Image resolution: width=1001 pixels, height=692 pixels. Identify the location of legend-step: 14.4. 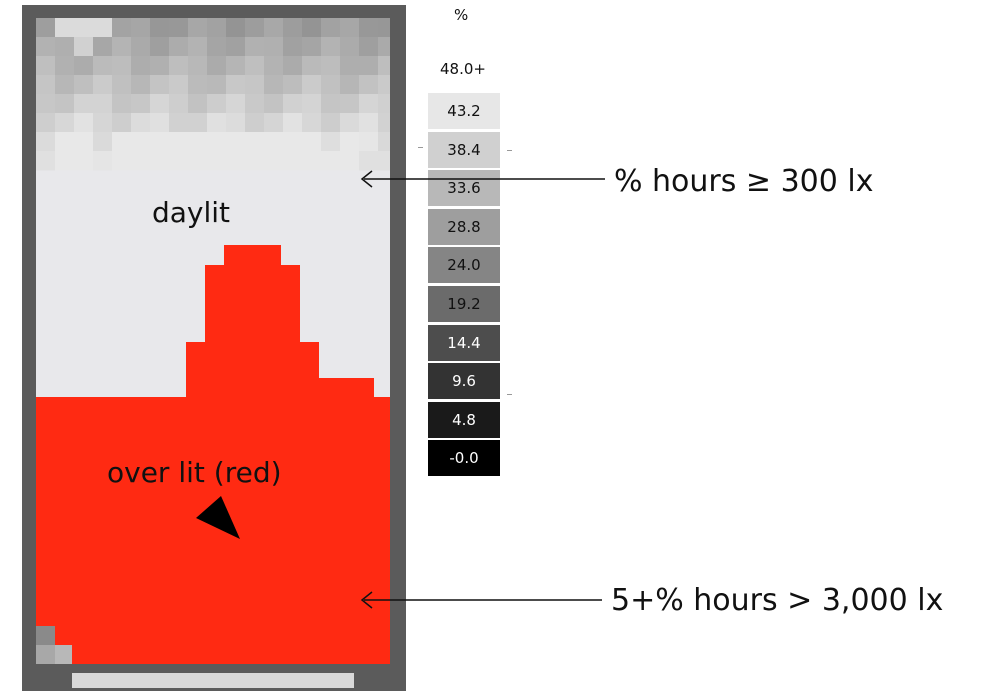
(464, 342).